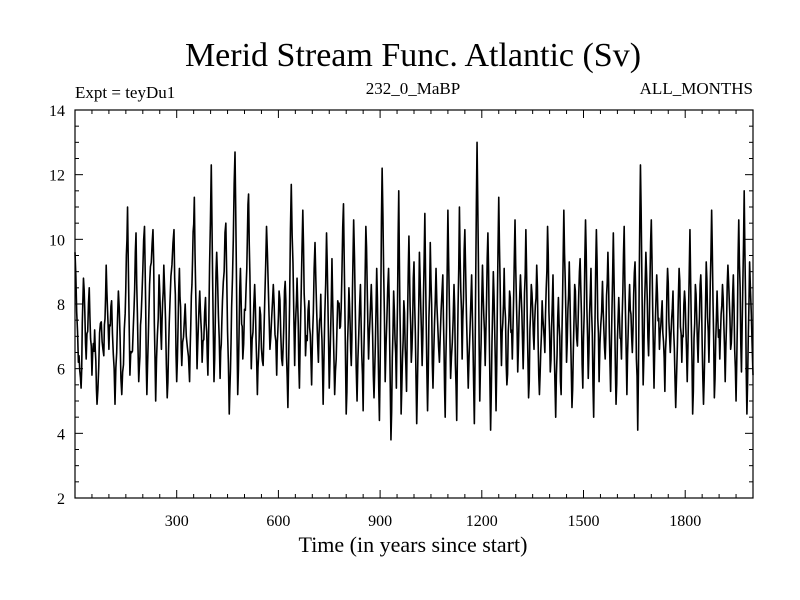 The width and height of the screenshot is (800, 600). I want to click on y-tick-label: 8, so click(61, 305).